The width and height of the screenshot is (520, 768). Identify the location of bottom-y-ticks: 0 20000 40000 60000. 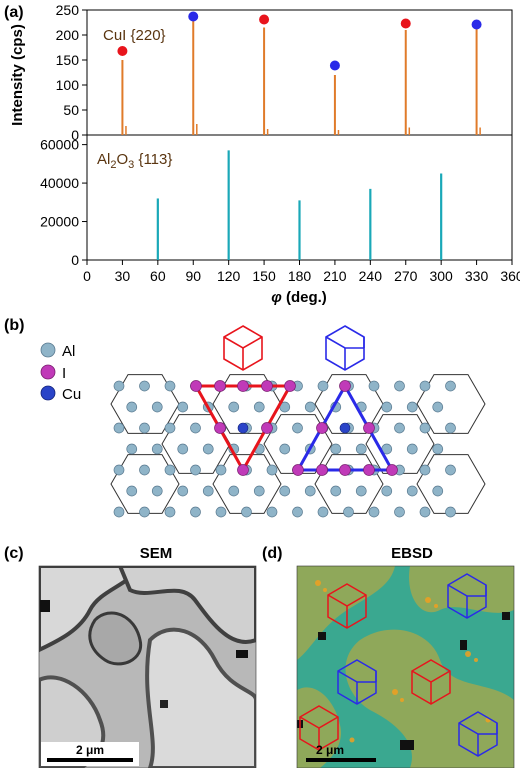
(63, 202).